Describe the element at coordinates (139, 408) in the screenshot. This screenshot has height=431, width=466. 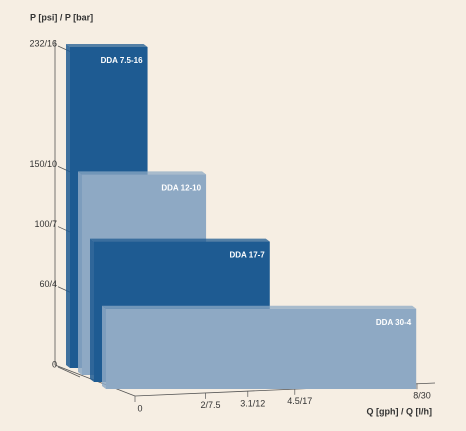
I see `x-tick-label: 0` at that location.